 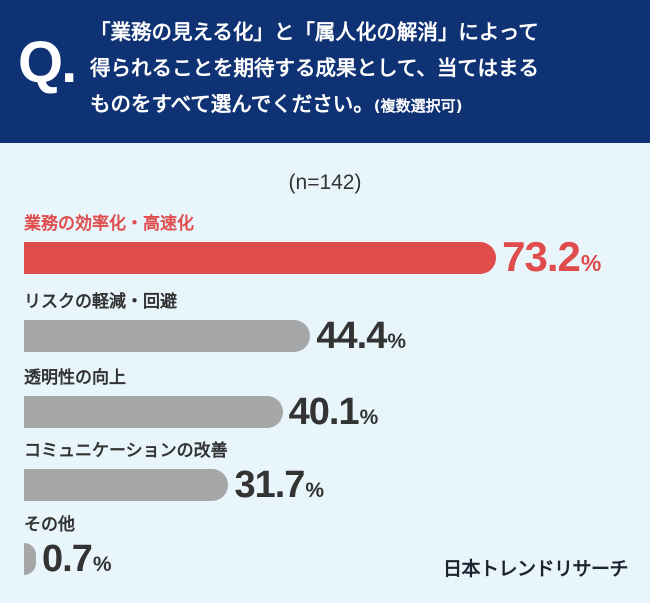 I want to click on brand-logo: 日本トレンドリサーチ, so click(x=535, y=569).